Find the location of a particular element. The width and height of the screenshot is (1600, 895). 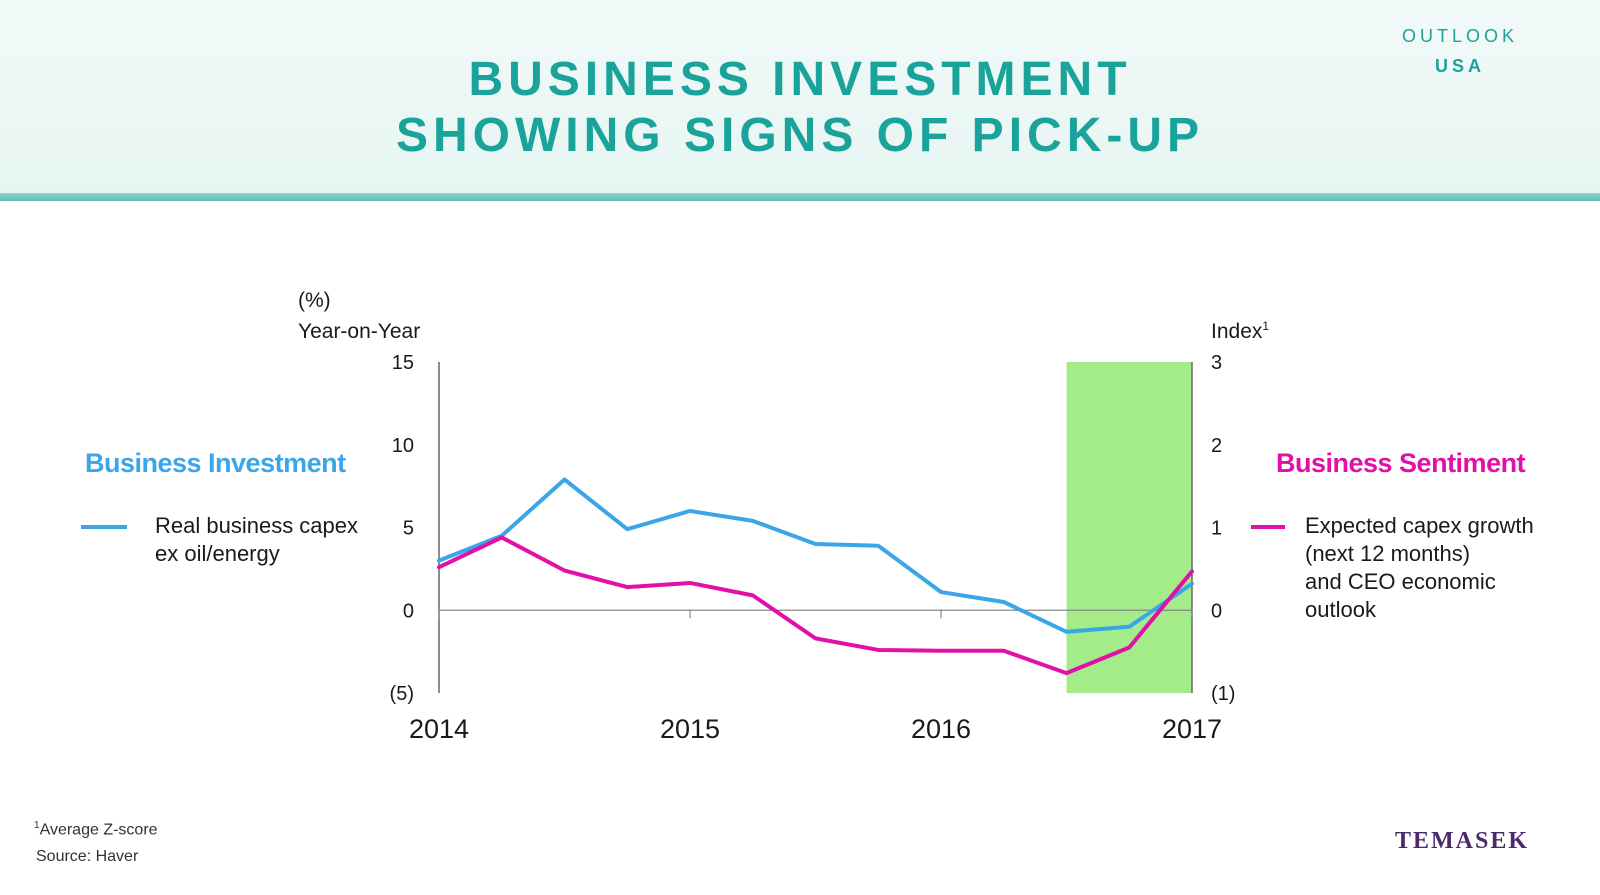

legend-left-swatch is located at coordinates (104, 527).